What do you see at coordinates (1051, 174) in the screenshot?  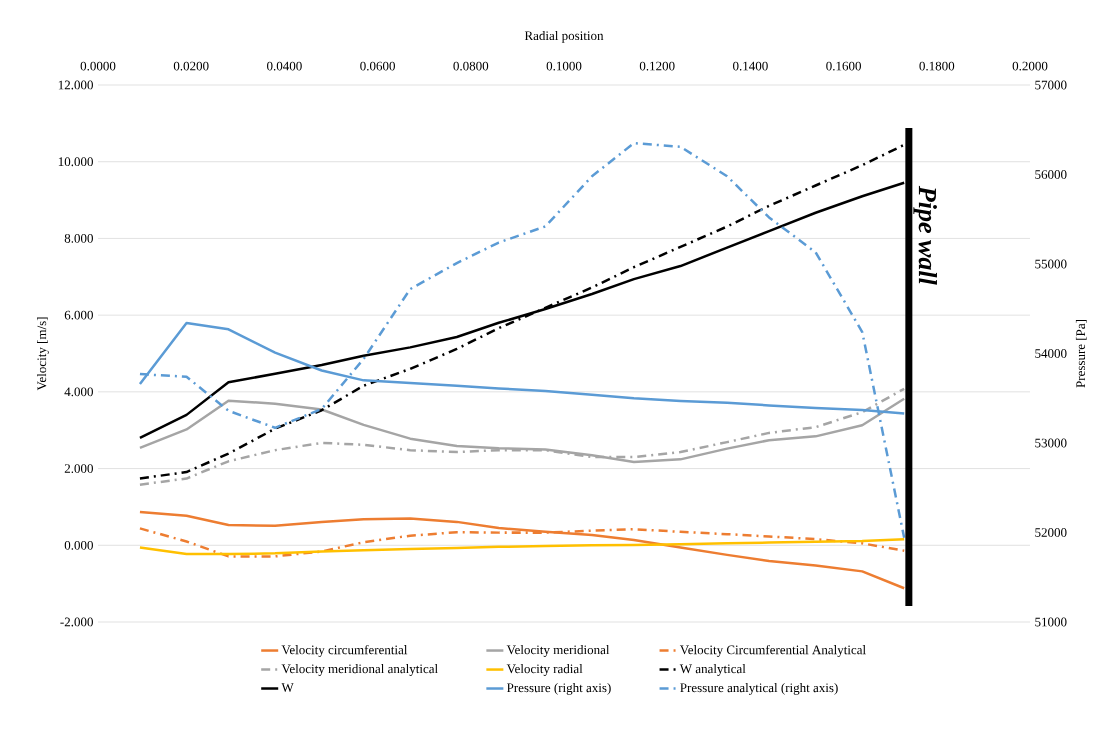 I see `y2-tick-label: 56000` at bounding box center [1051, 174].